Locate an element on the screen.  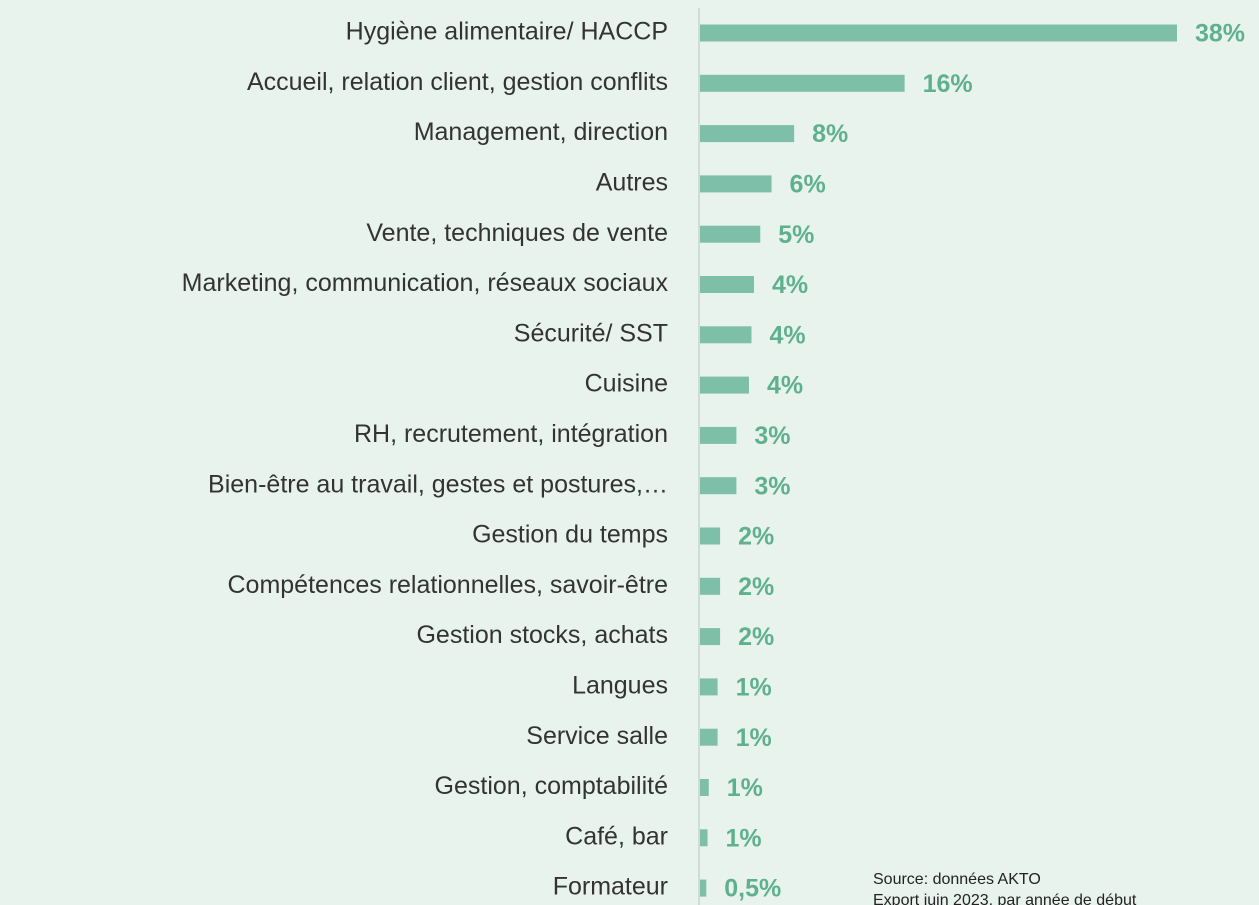
category-label: Gestion stocks, achats is located at coordinates (542, 635).